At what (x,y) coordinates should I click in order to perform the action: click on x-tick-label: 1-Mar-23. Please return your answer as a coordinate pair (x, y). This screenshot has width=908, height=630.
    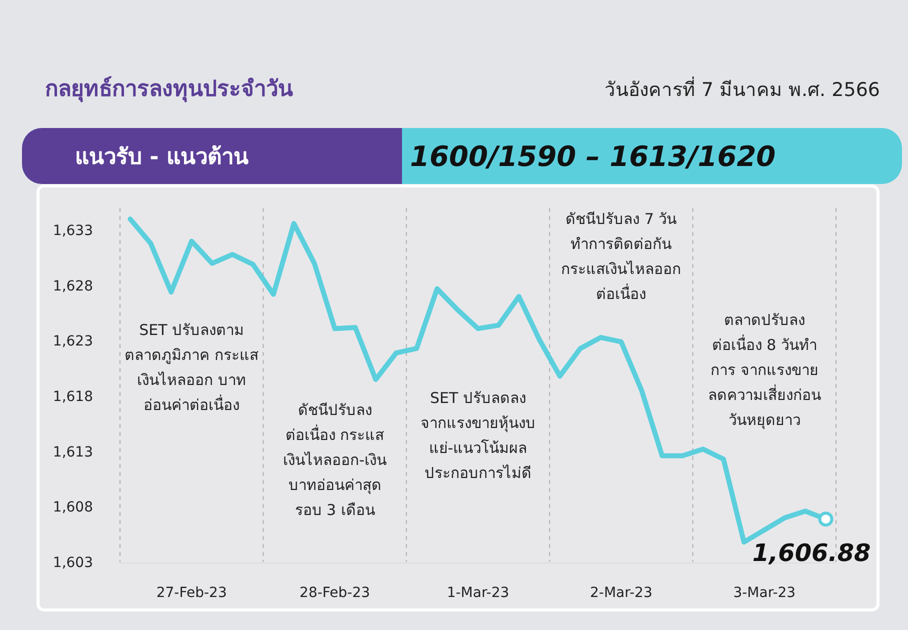
    Looking at the image, I should click on (478, 593).